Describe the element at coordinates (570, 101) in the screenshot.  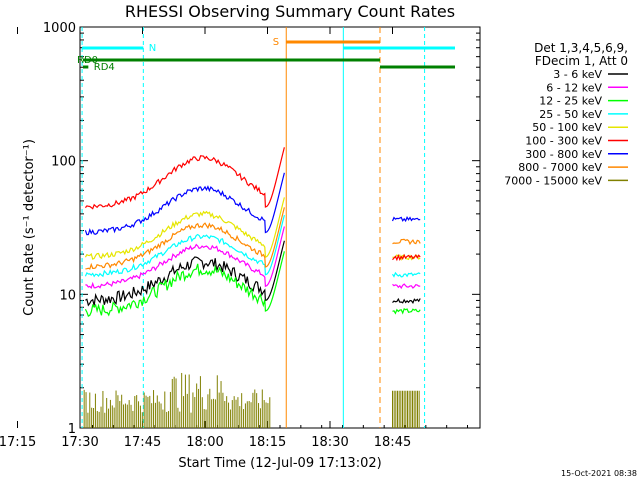
I see `legend-label: 12 - 25 keV` at that location.